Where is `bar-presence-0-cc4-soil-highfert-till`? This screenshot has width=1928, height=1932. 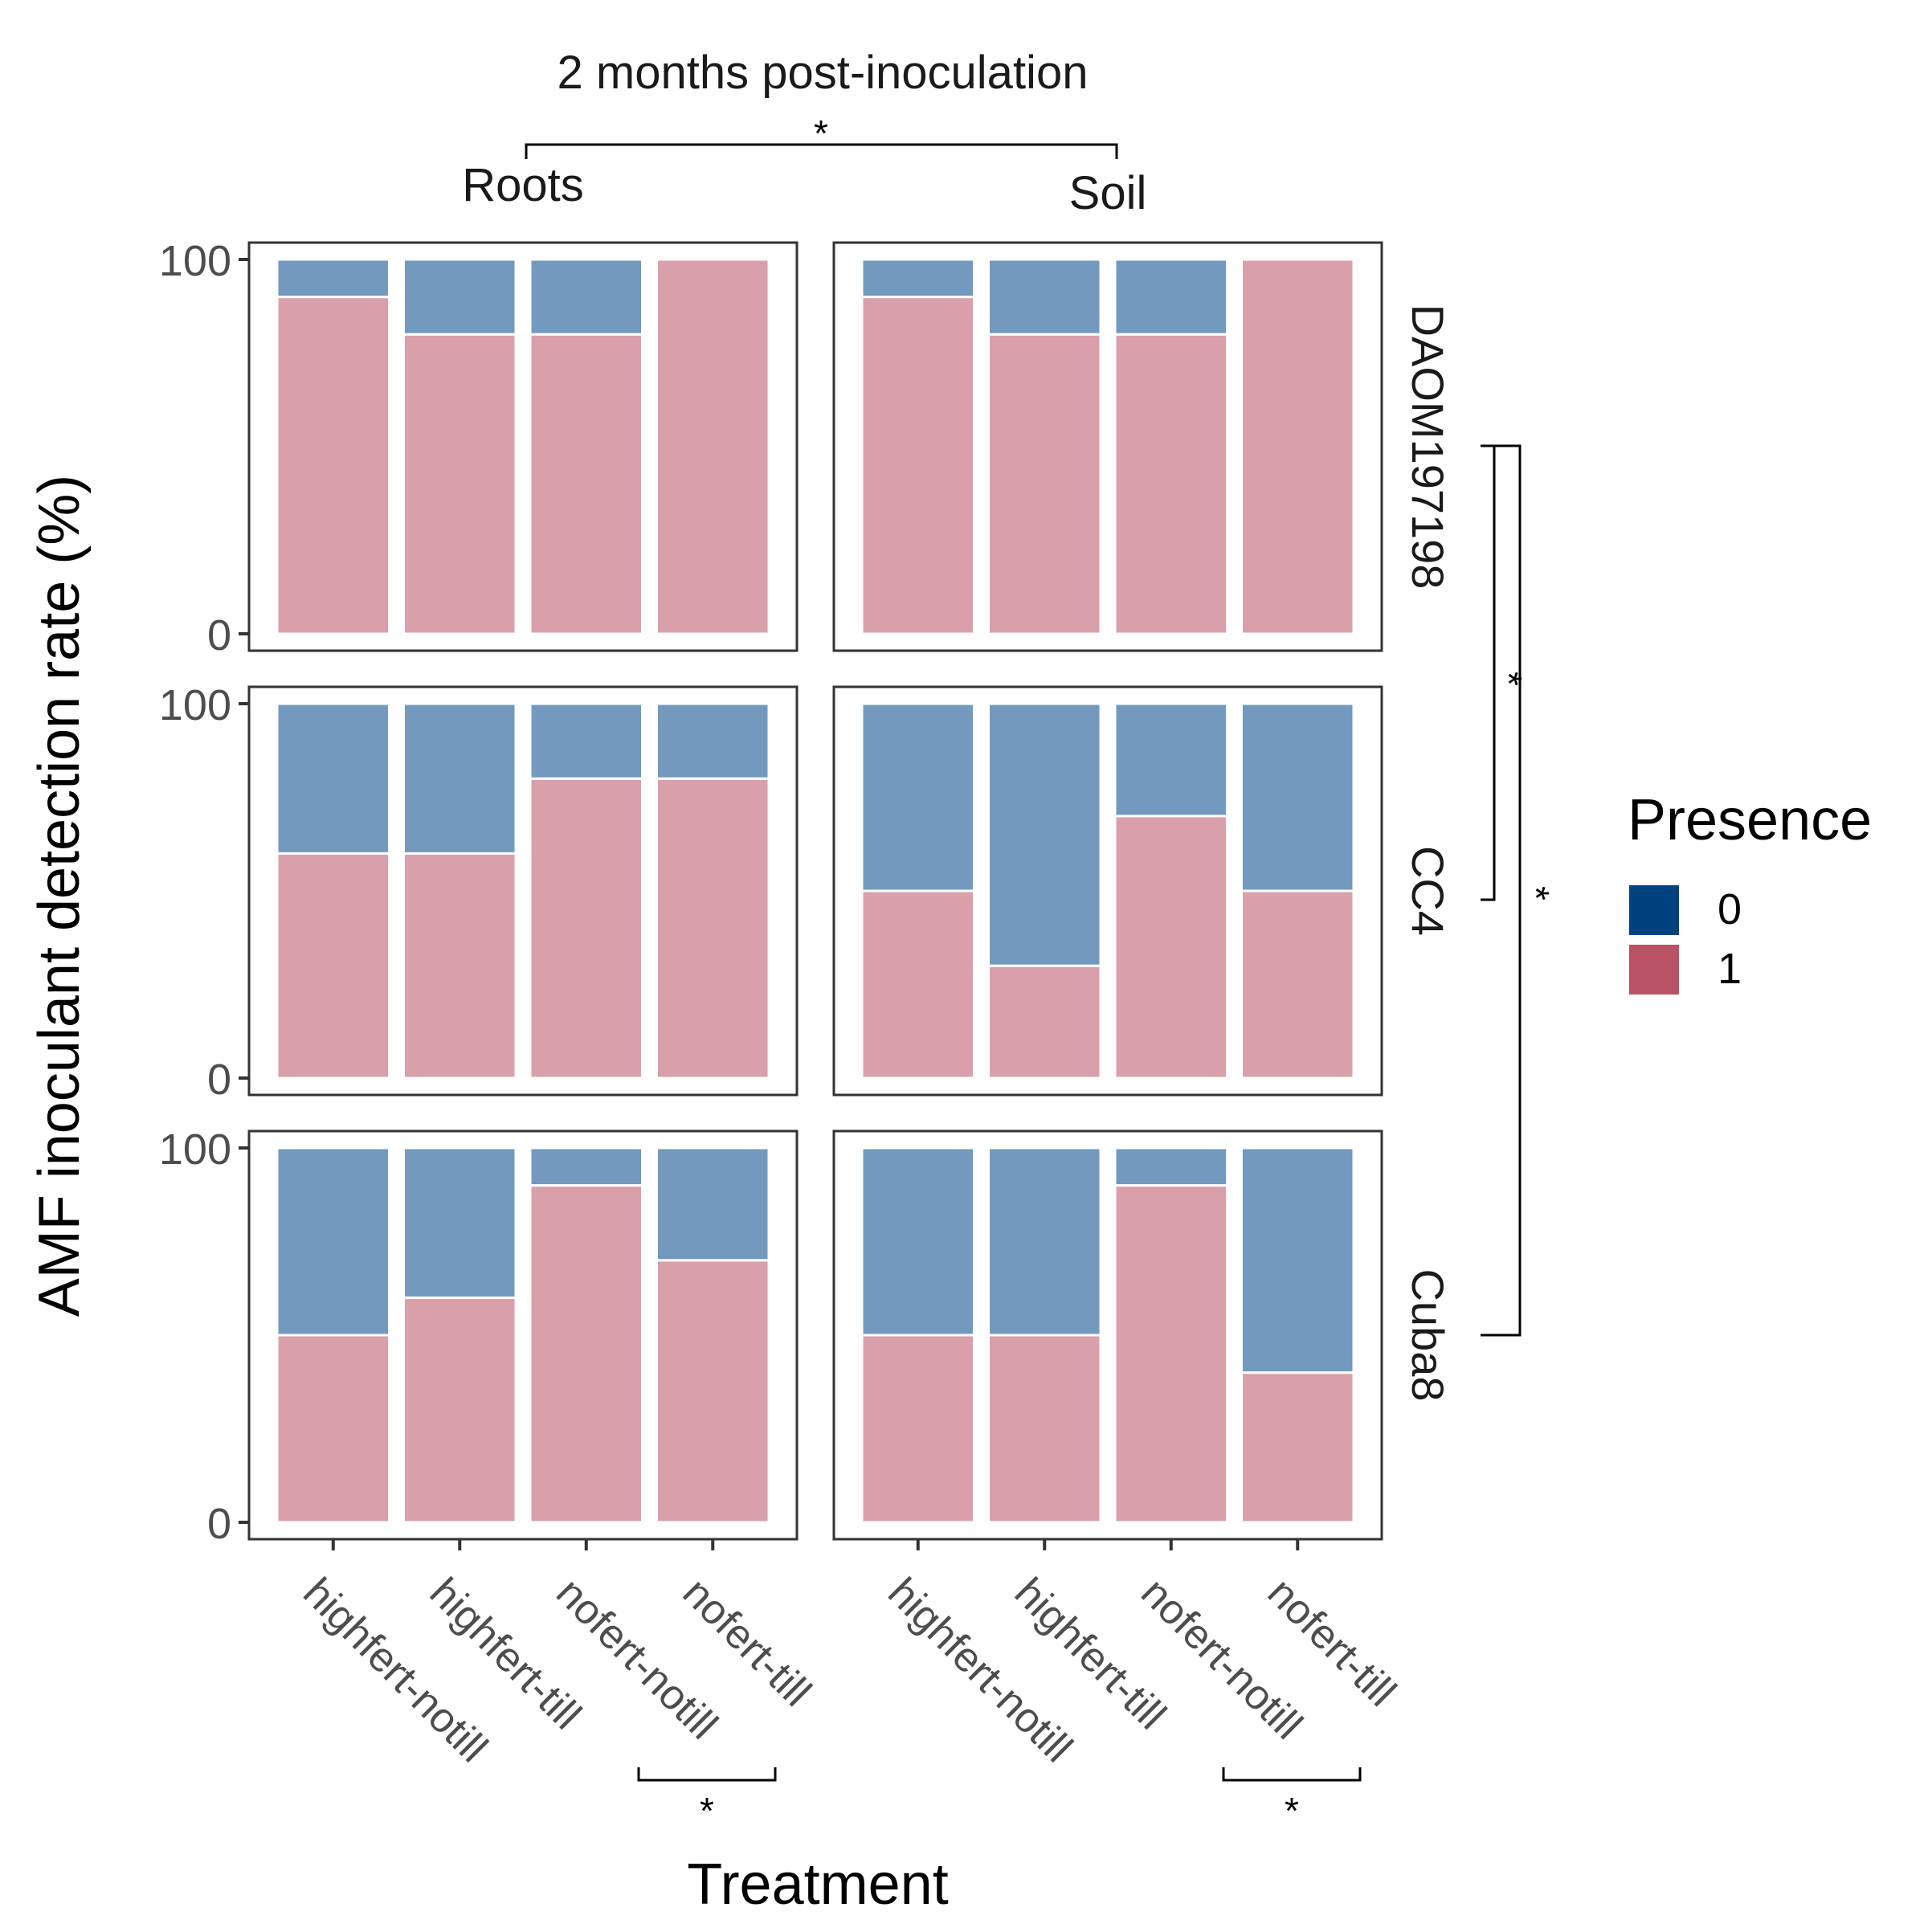
bar-presence-0-cc4-soil-highfert-till is located at coordinates (1044, 835).